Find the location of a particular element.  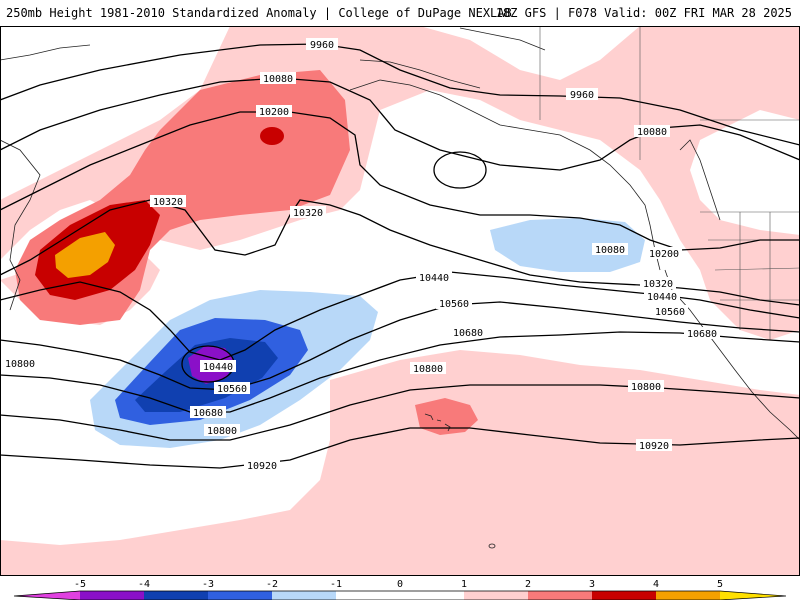

colorbar-tick: 5 is located at coordinates (720, 584).